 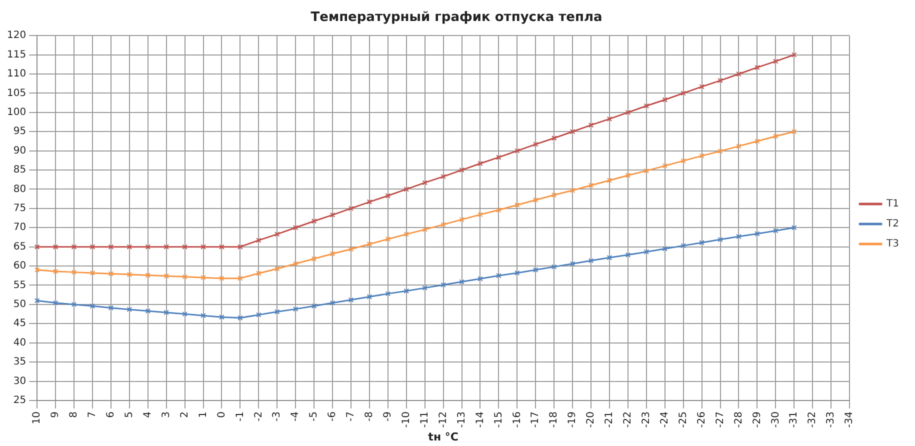 What do you see at coordinates (536, 419) in the screenshot?
I see `x-tick-label: -17` at bounding box center [536, 419].